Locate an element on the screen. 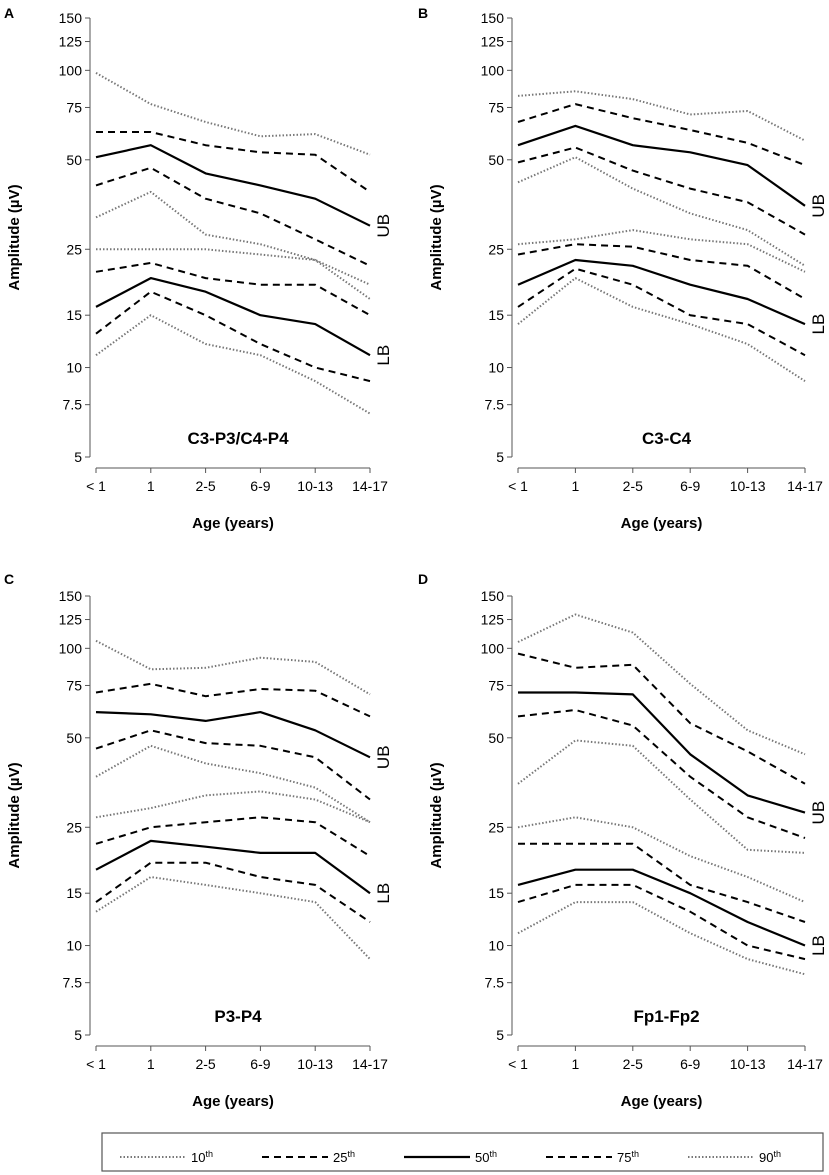  legend-label-p10: 10th is located at coordinates (202, 1157).